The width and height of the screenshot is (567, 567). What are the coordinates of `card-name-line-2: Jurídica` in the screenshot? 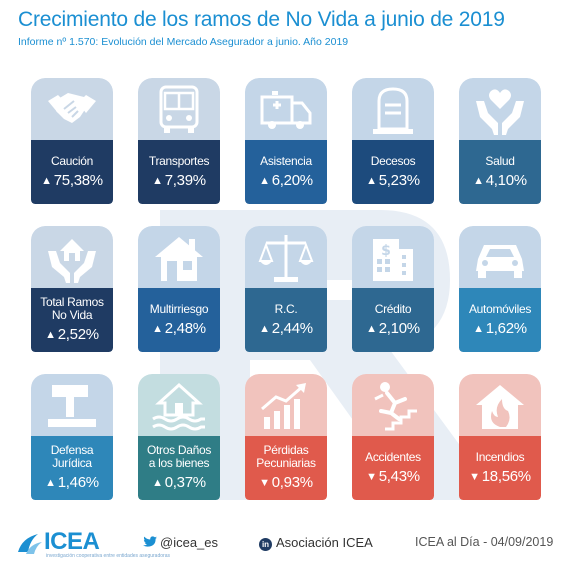 It's located at (72, 463).